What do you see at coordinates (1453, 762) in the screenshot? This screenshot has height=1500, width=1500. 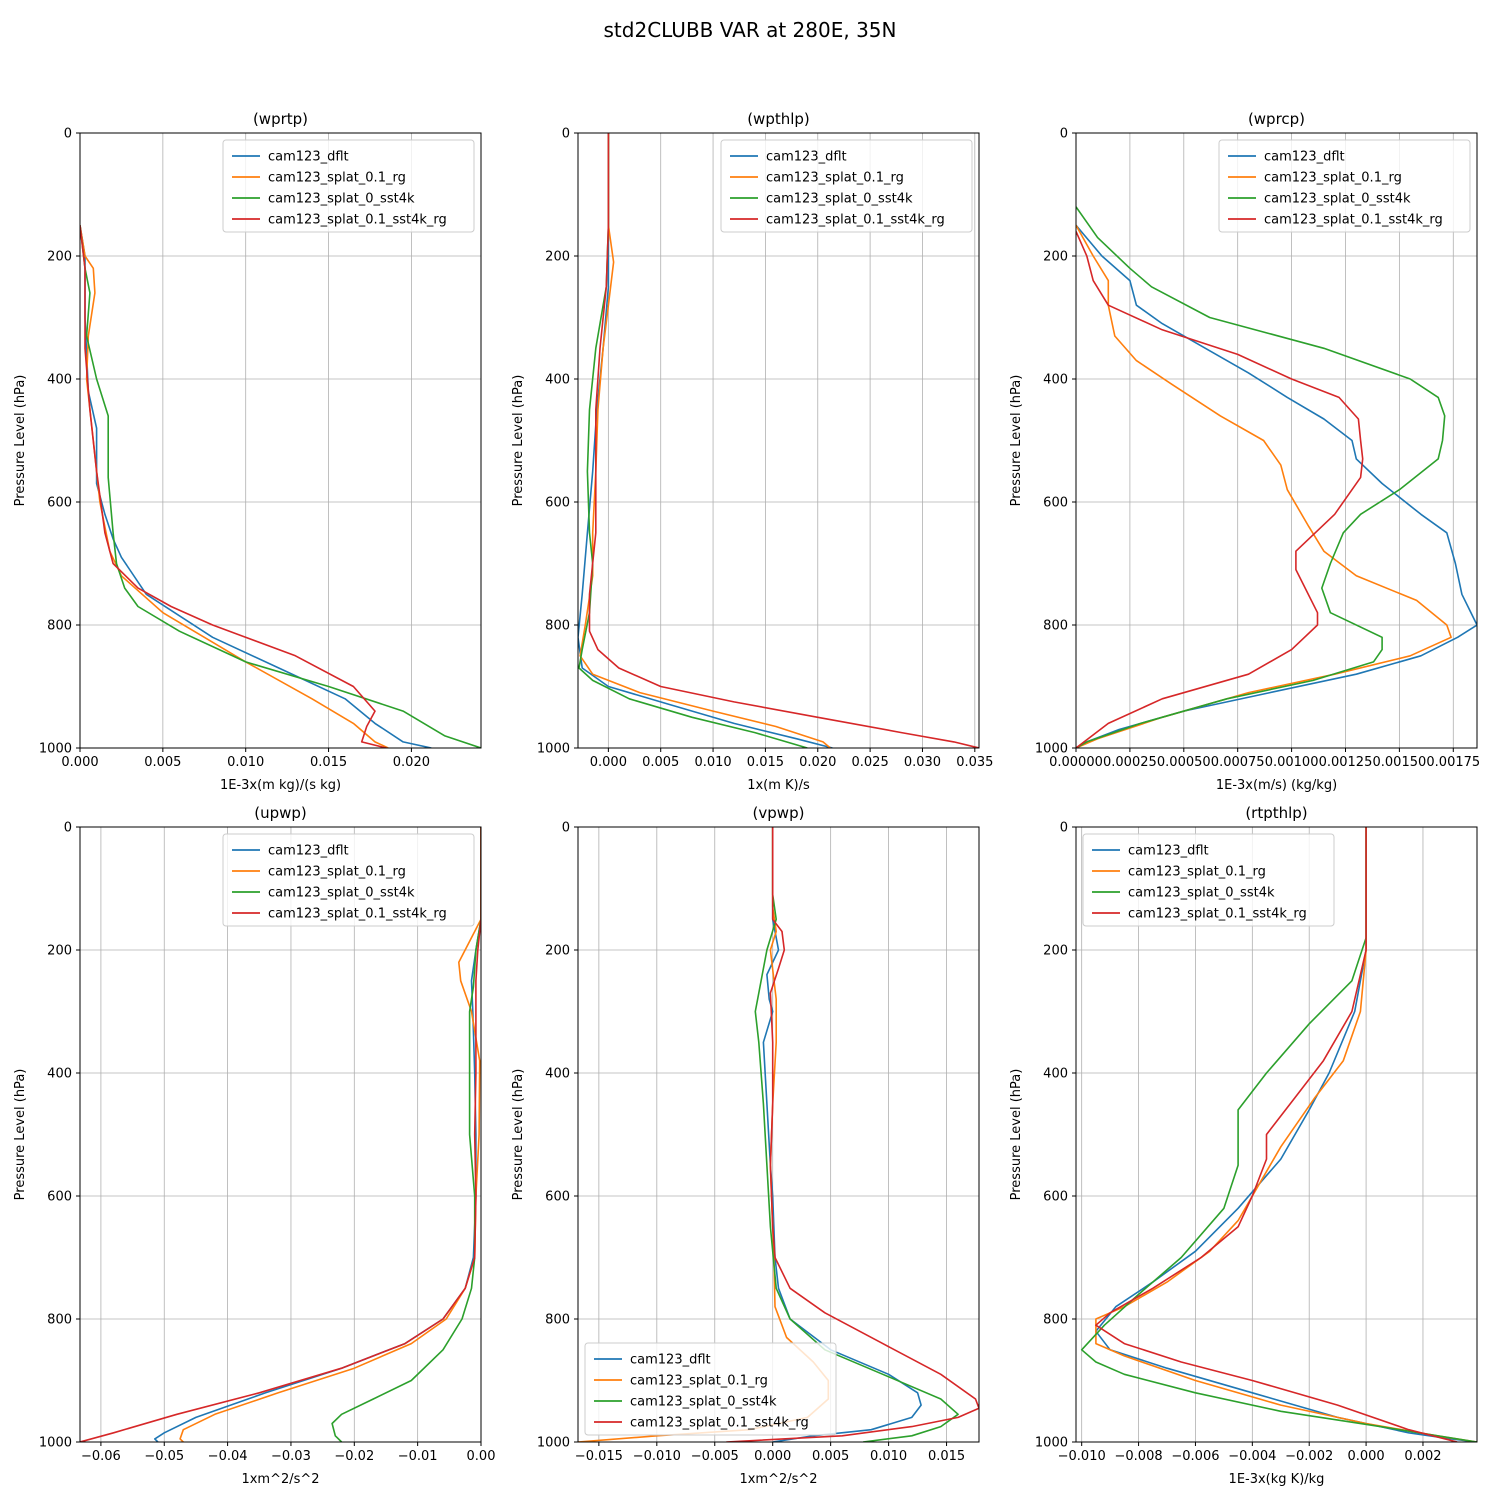 I see `x-tick-label: 0.00175` at bounding box center [1453, 762].